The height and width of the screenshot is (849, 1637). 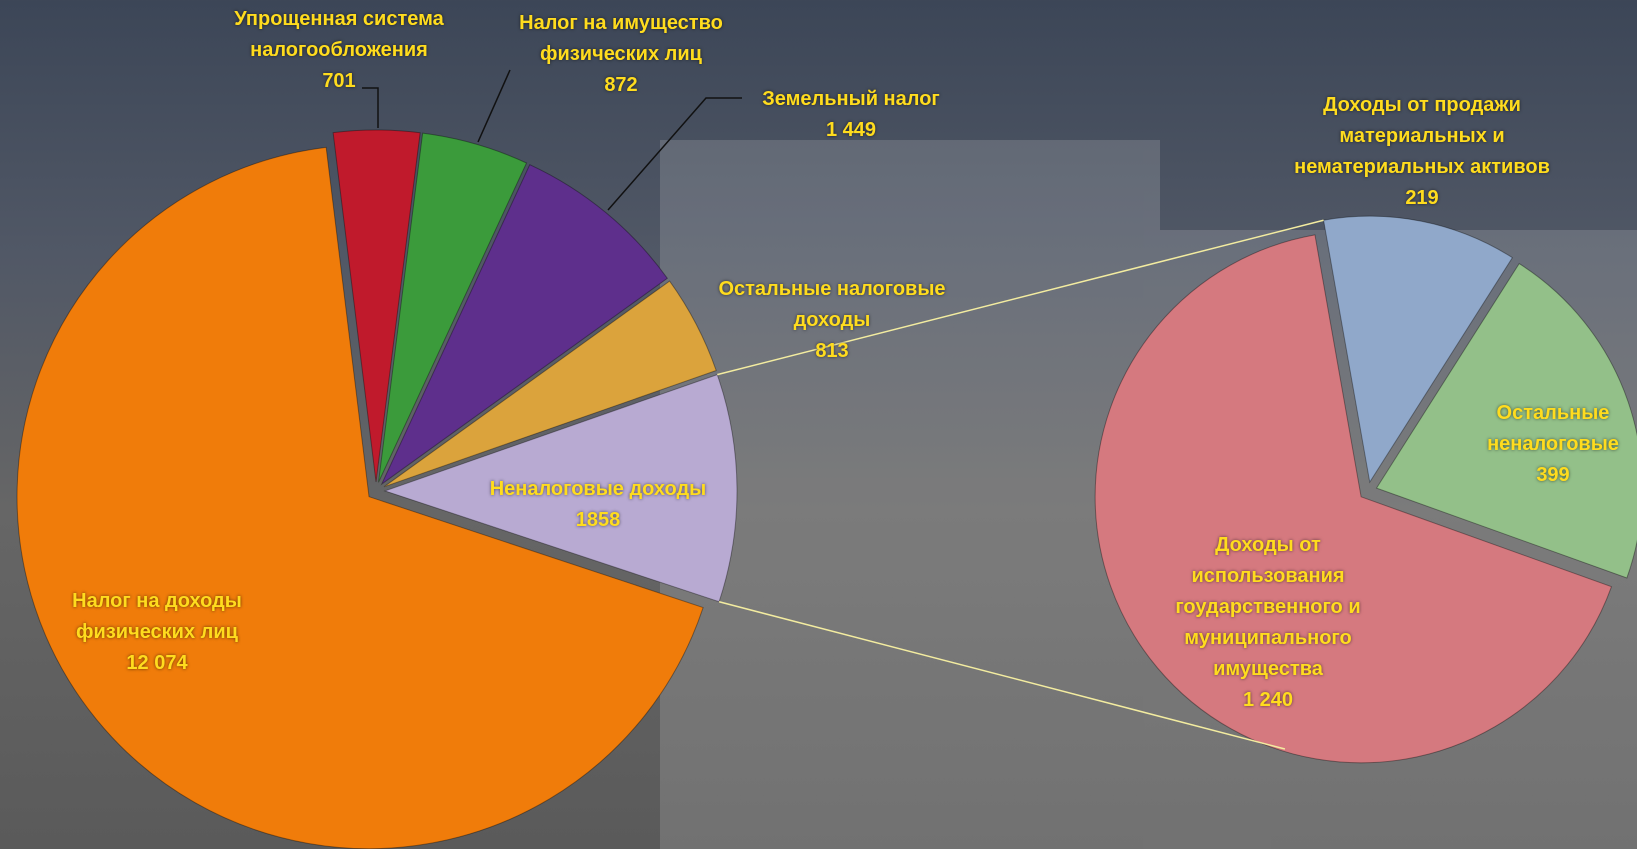 What do you see at coordinates (832, 351) in the screenshot?
I see `value-label: 813` at bounding box center [832, 351].